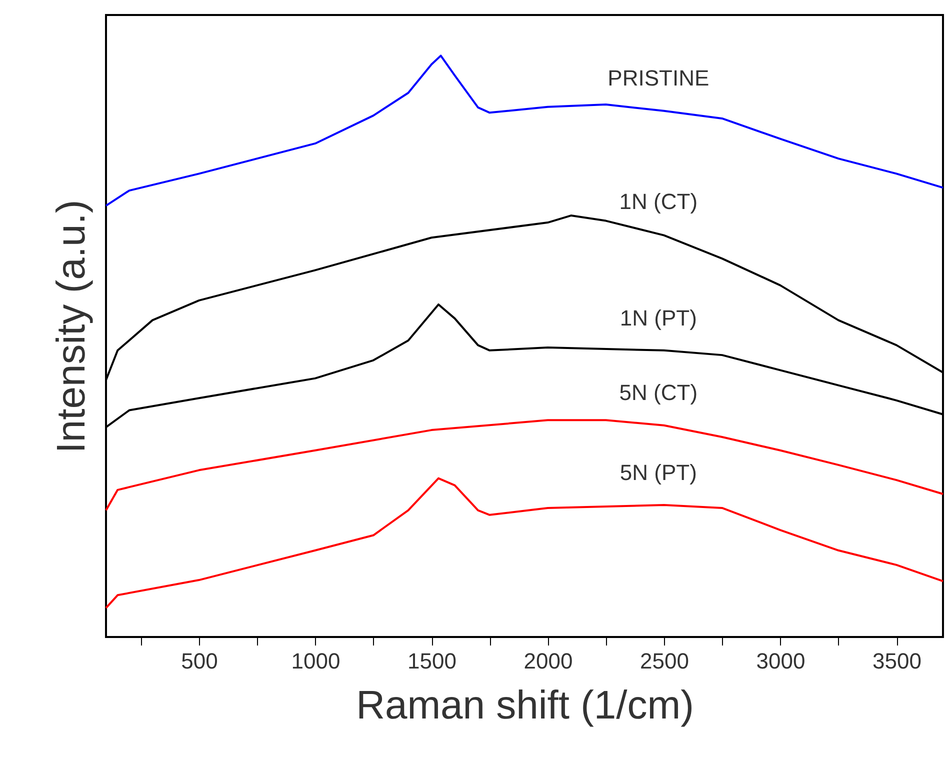 This screenshot has height=759, width=945. What do you see at coordinates (664, 661) in the screenshot?
I see `x-tick-label: 2500` at bounding box center [664, 661].